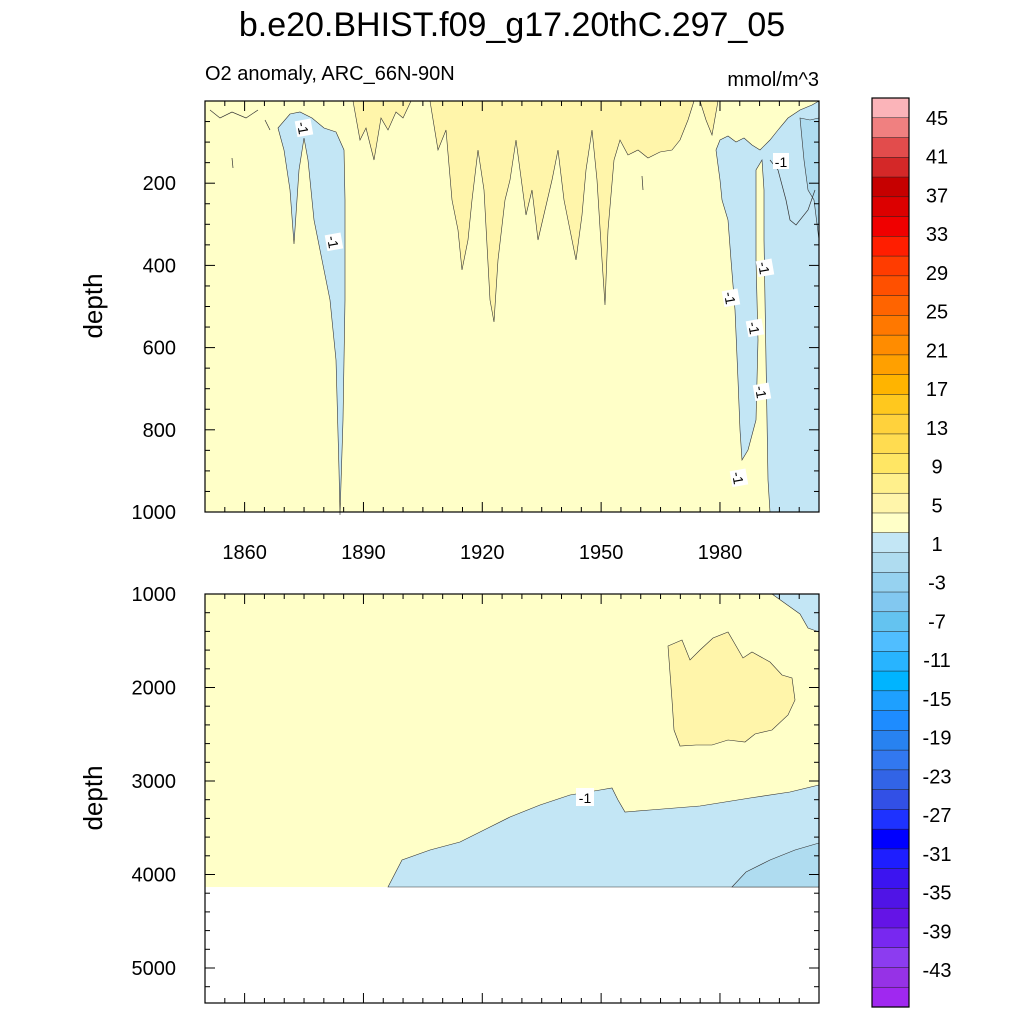 The image size is (1024, 1024). What do you see at coordinates (603, 836) in the screenshot?
I see `lower-negative-deep` at bounding box center [603, 836].